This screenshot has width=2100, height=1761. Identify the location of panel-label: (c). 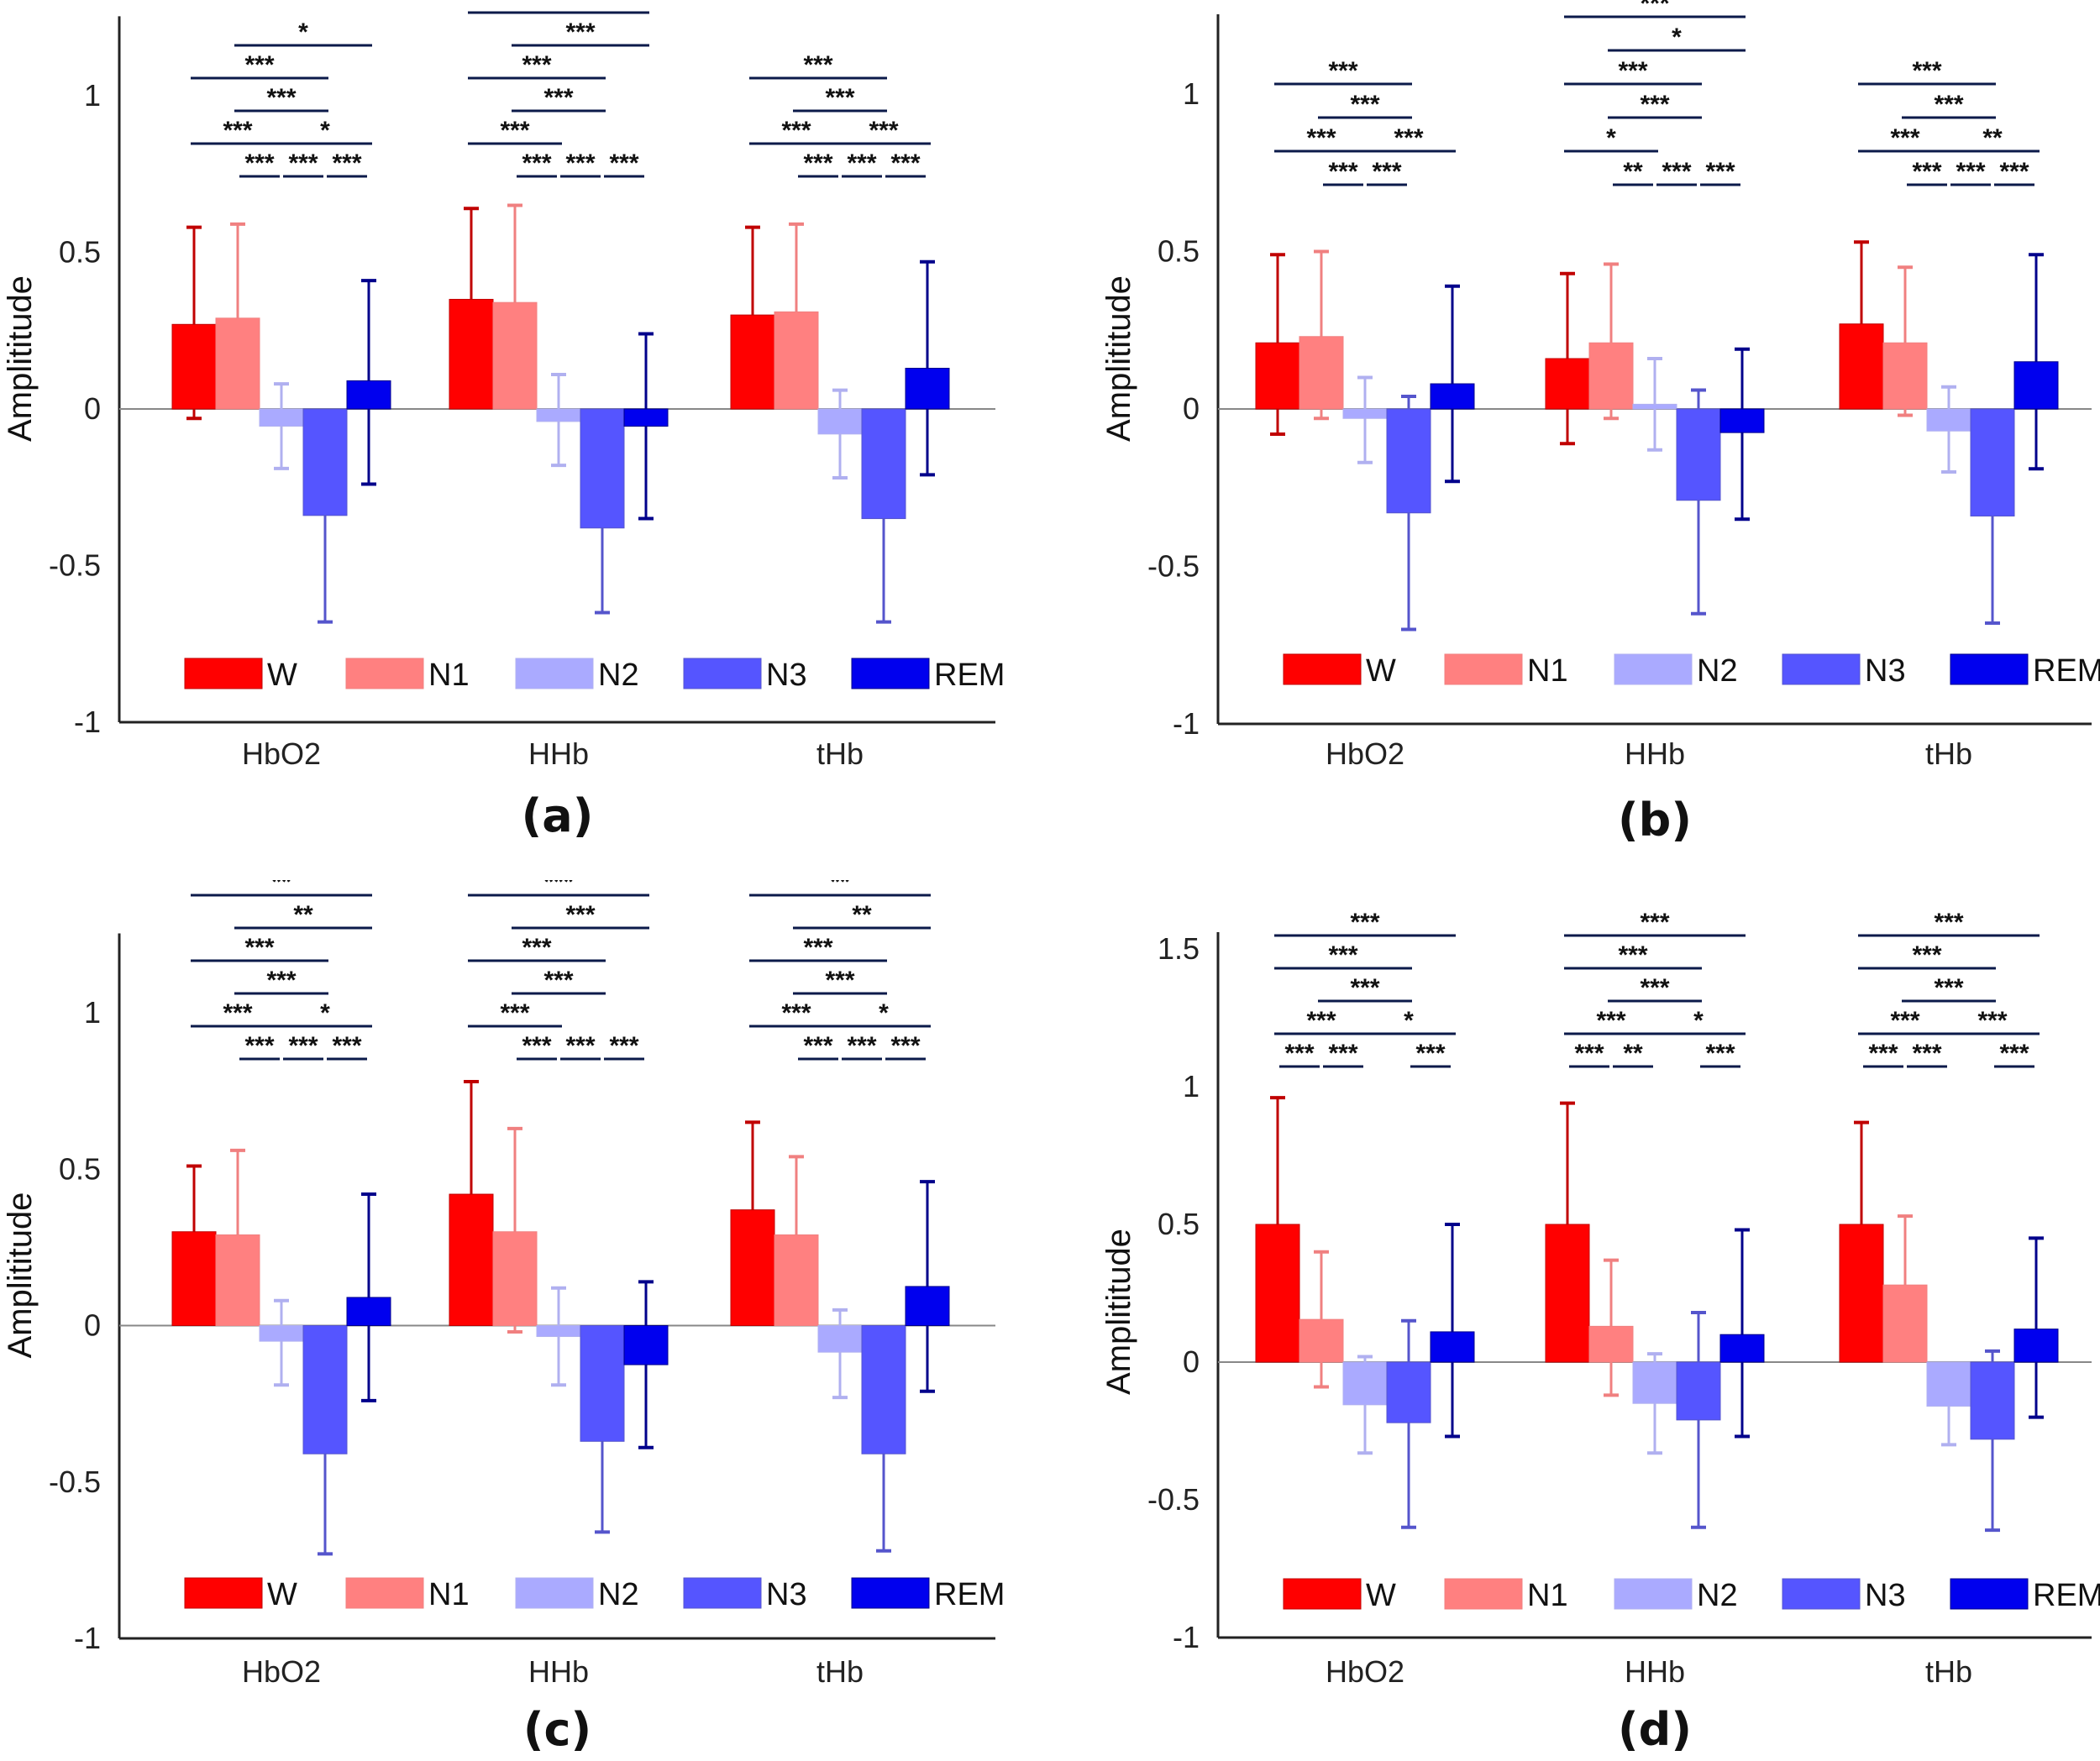
(557, 1729).